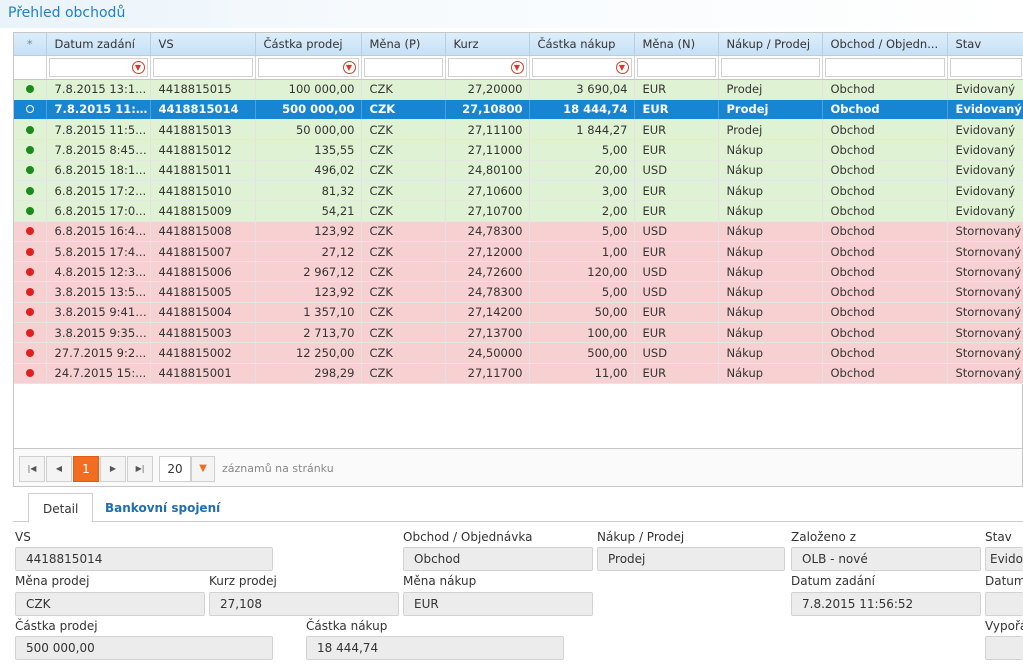 This screenshot has height=664, width=1023. I want to click on filter-cell-date: ▼, so click(98, 67).